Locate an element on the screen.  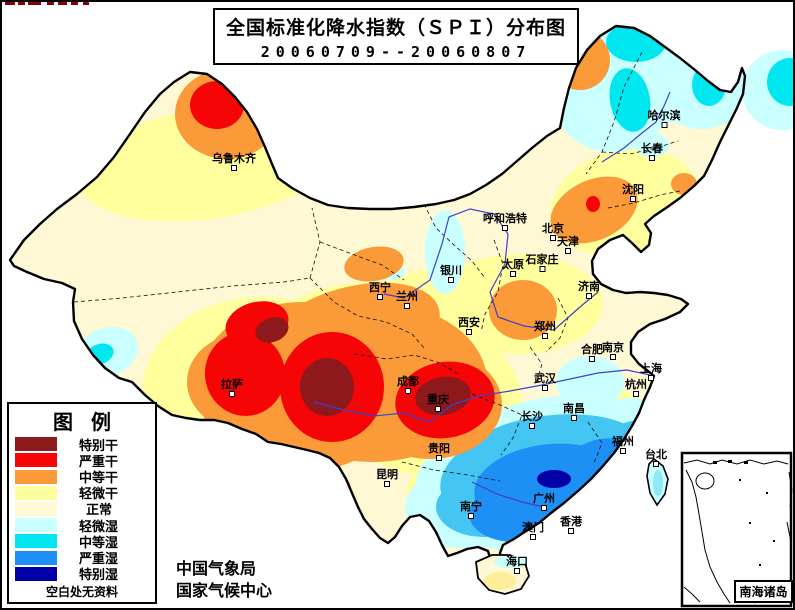
legend-item: 中等湿 is located at coordinates (85, 542).